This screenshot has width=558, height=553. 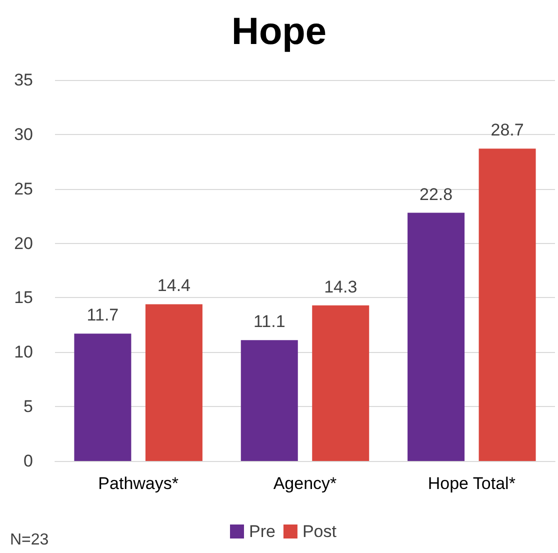 What do you see at coordinates (28, 461) in the screenshot?
I see `y-tick-label: 0` at bounding box center [28, 461].